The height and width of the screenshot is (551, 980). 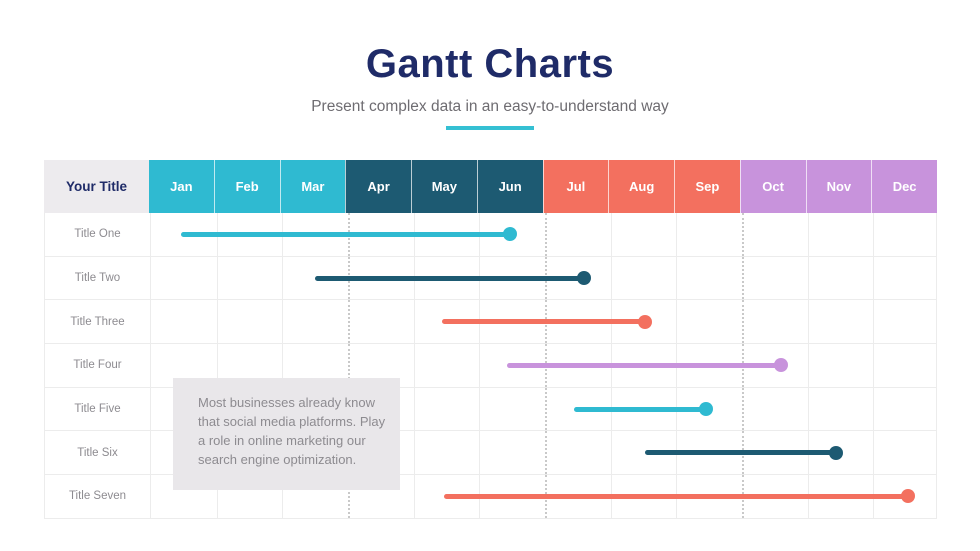 What do you see at coordinates (707, 186) in the screenshot?
I see `month-header-sep: Sep` at bounding box center [707, 186].